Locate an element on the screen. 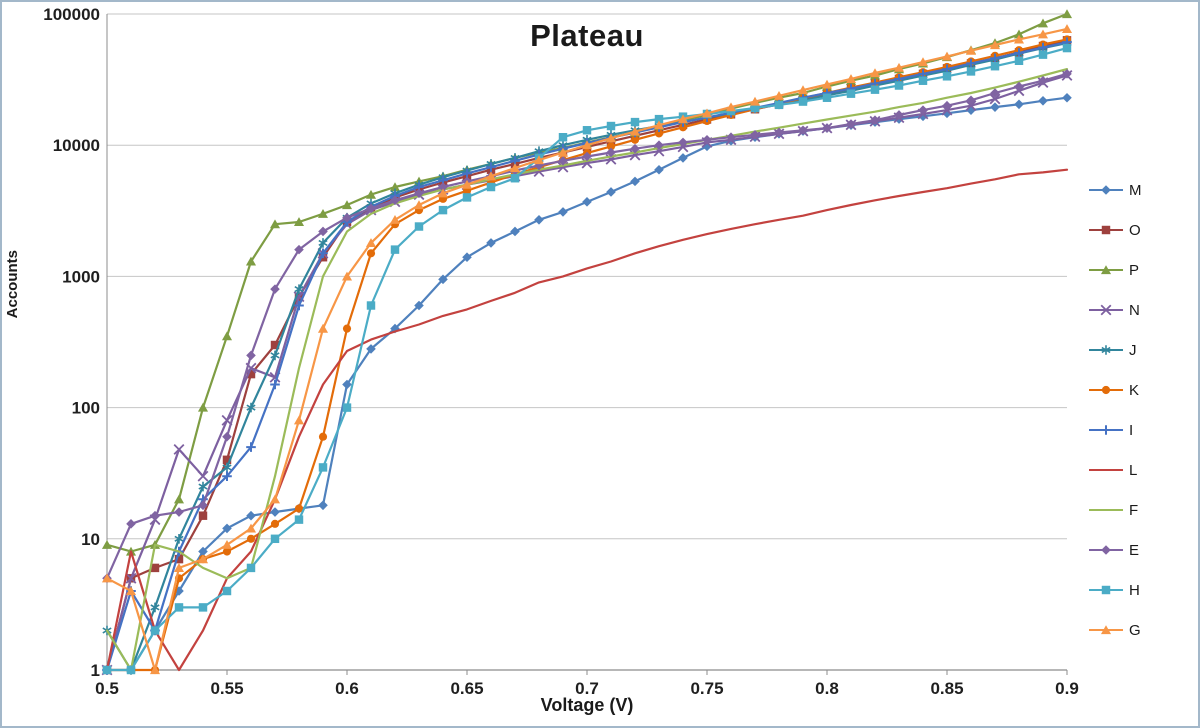  x-tick-label: 0.55 is located at coordinates (226, 688).